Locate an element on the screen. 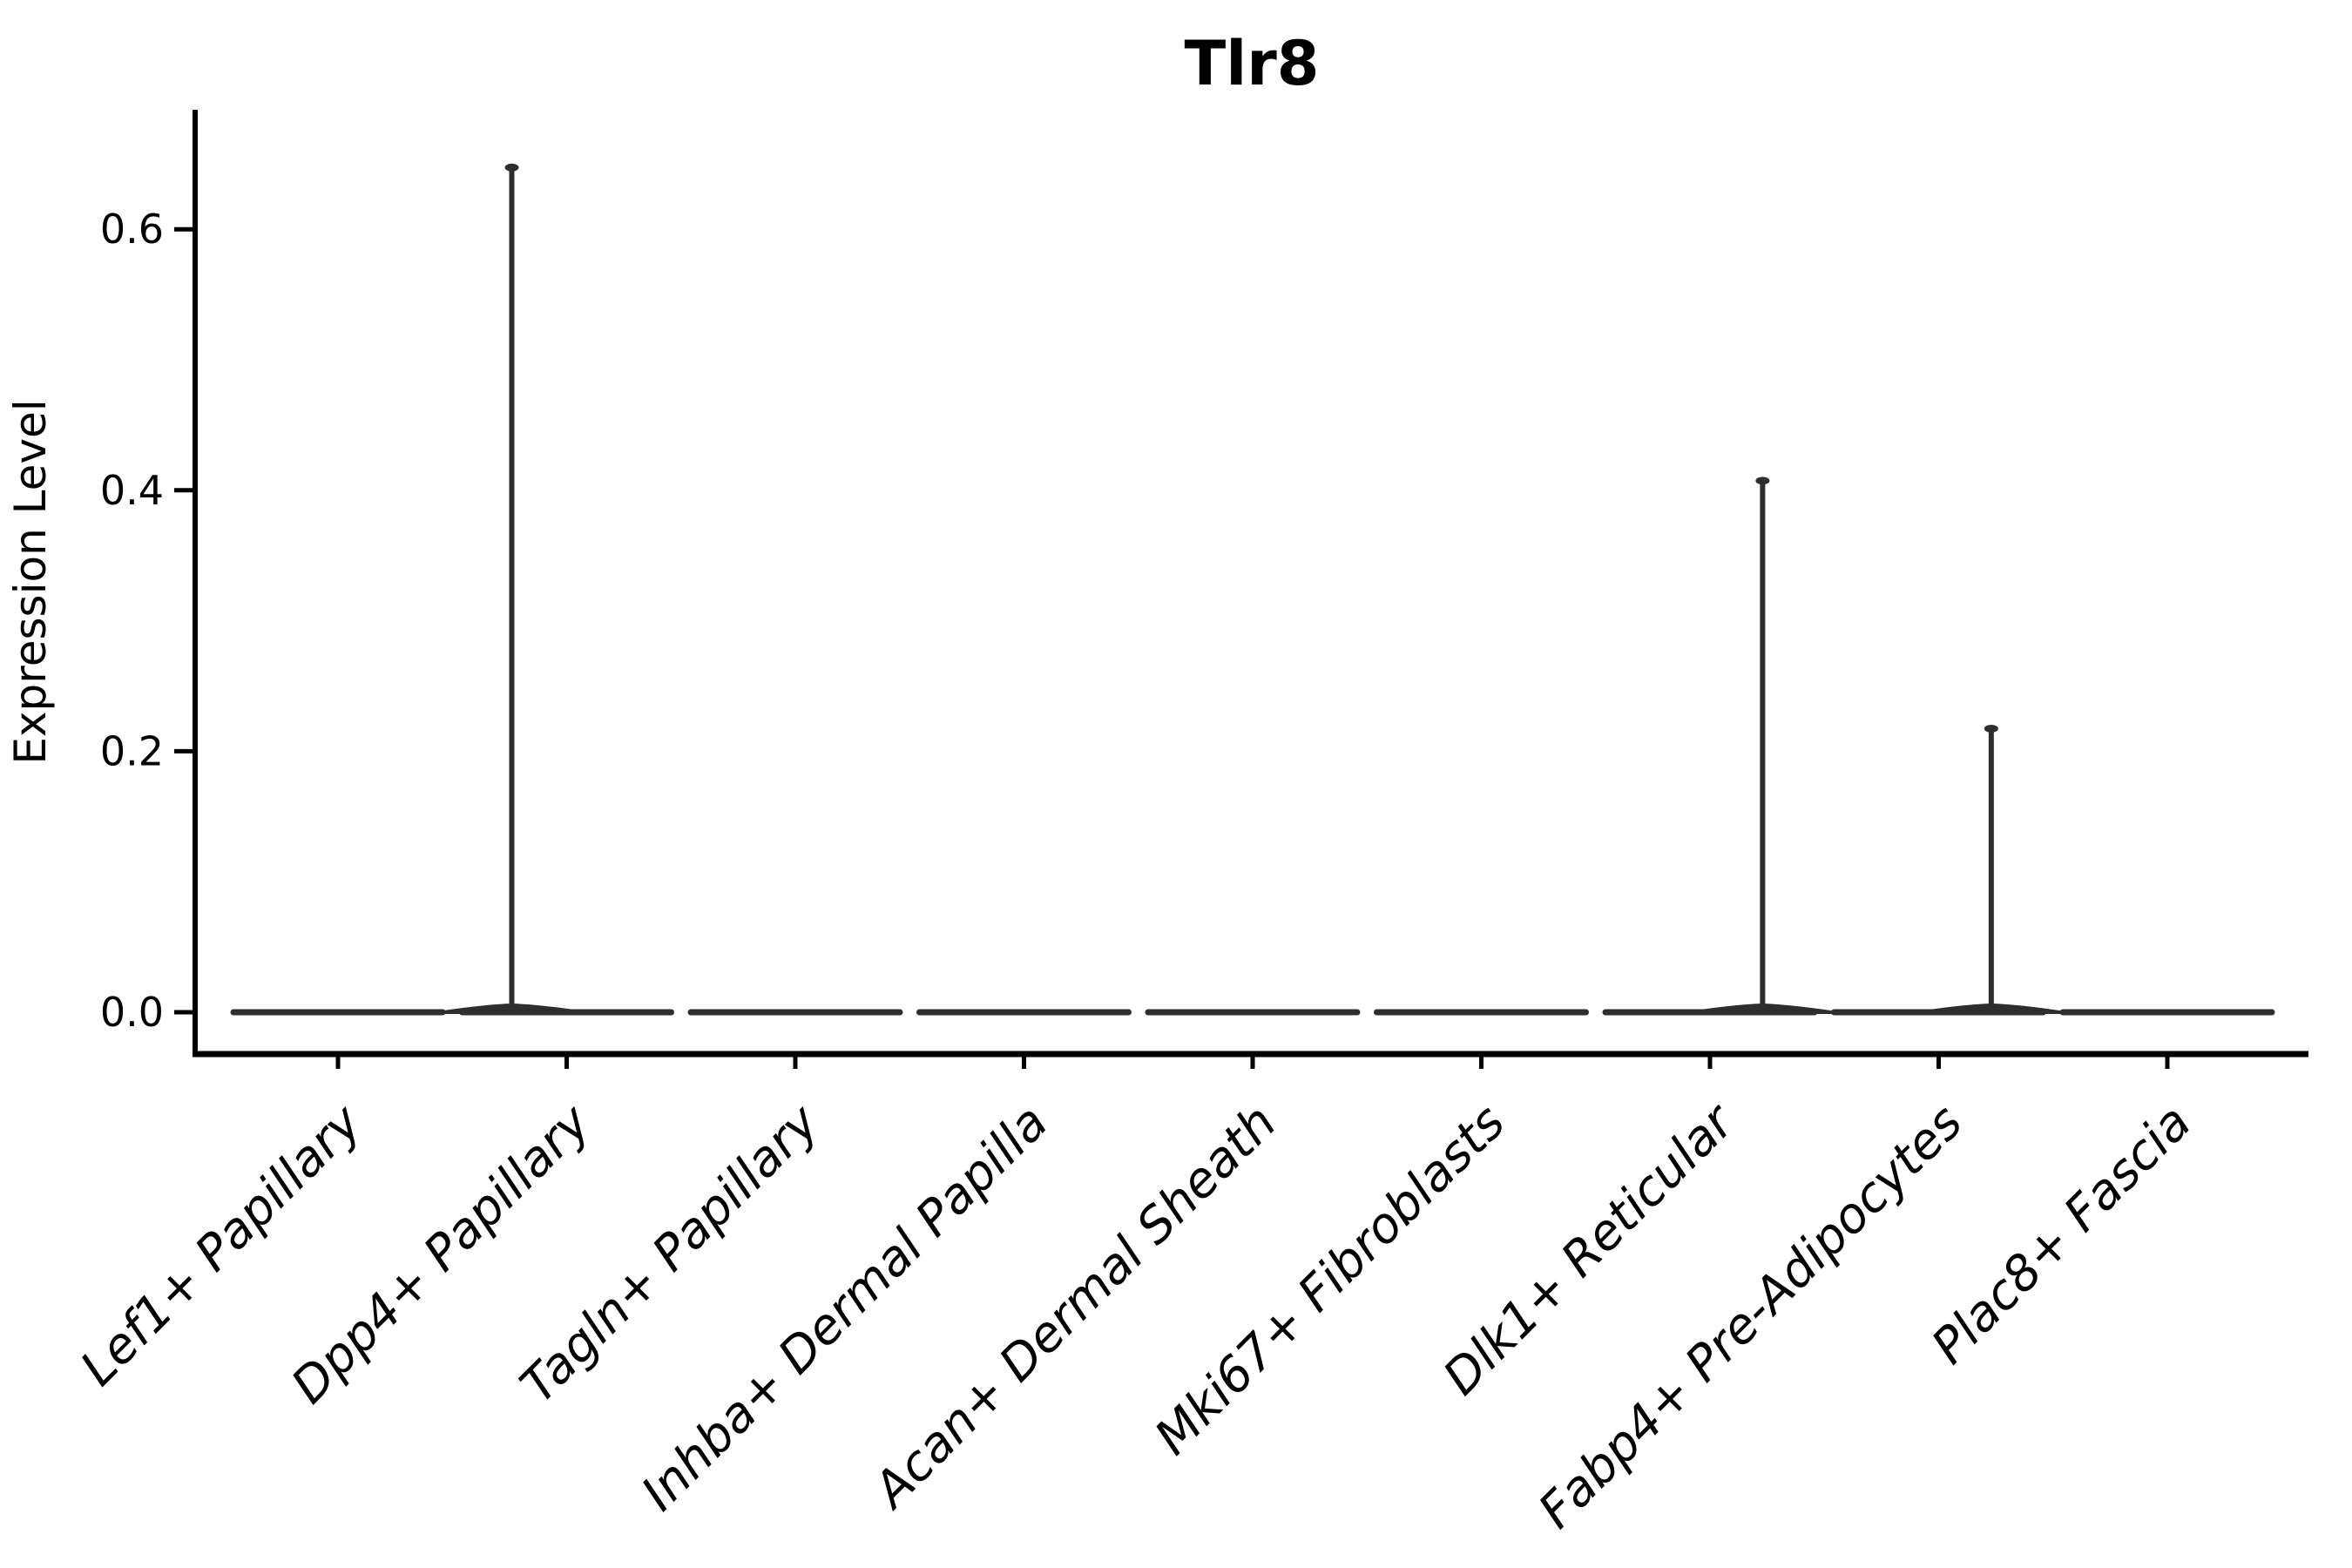  y-axis: 0.0 0.2 0.4 0.6 is located at coordinates (147, 621).